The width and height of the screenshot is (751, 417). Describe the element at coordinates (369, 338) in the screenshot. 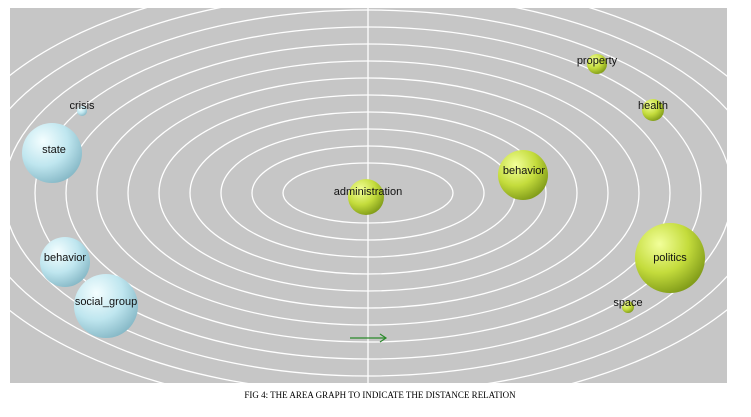

I see `direction-arrow` at that location.